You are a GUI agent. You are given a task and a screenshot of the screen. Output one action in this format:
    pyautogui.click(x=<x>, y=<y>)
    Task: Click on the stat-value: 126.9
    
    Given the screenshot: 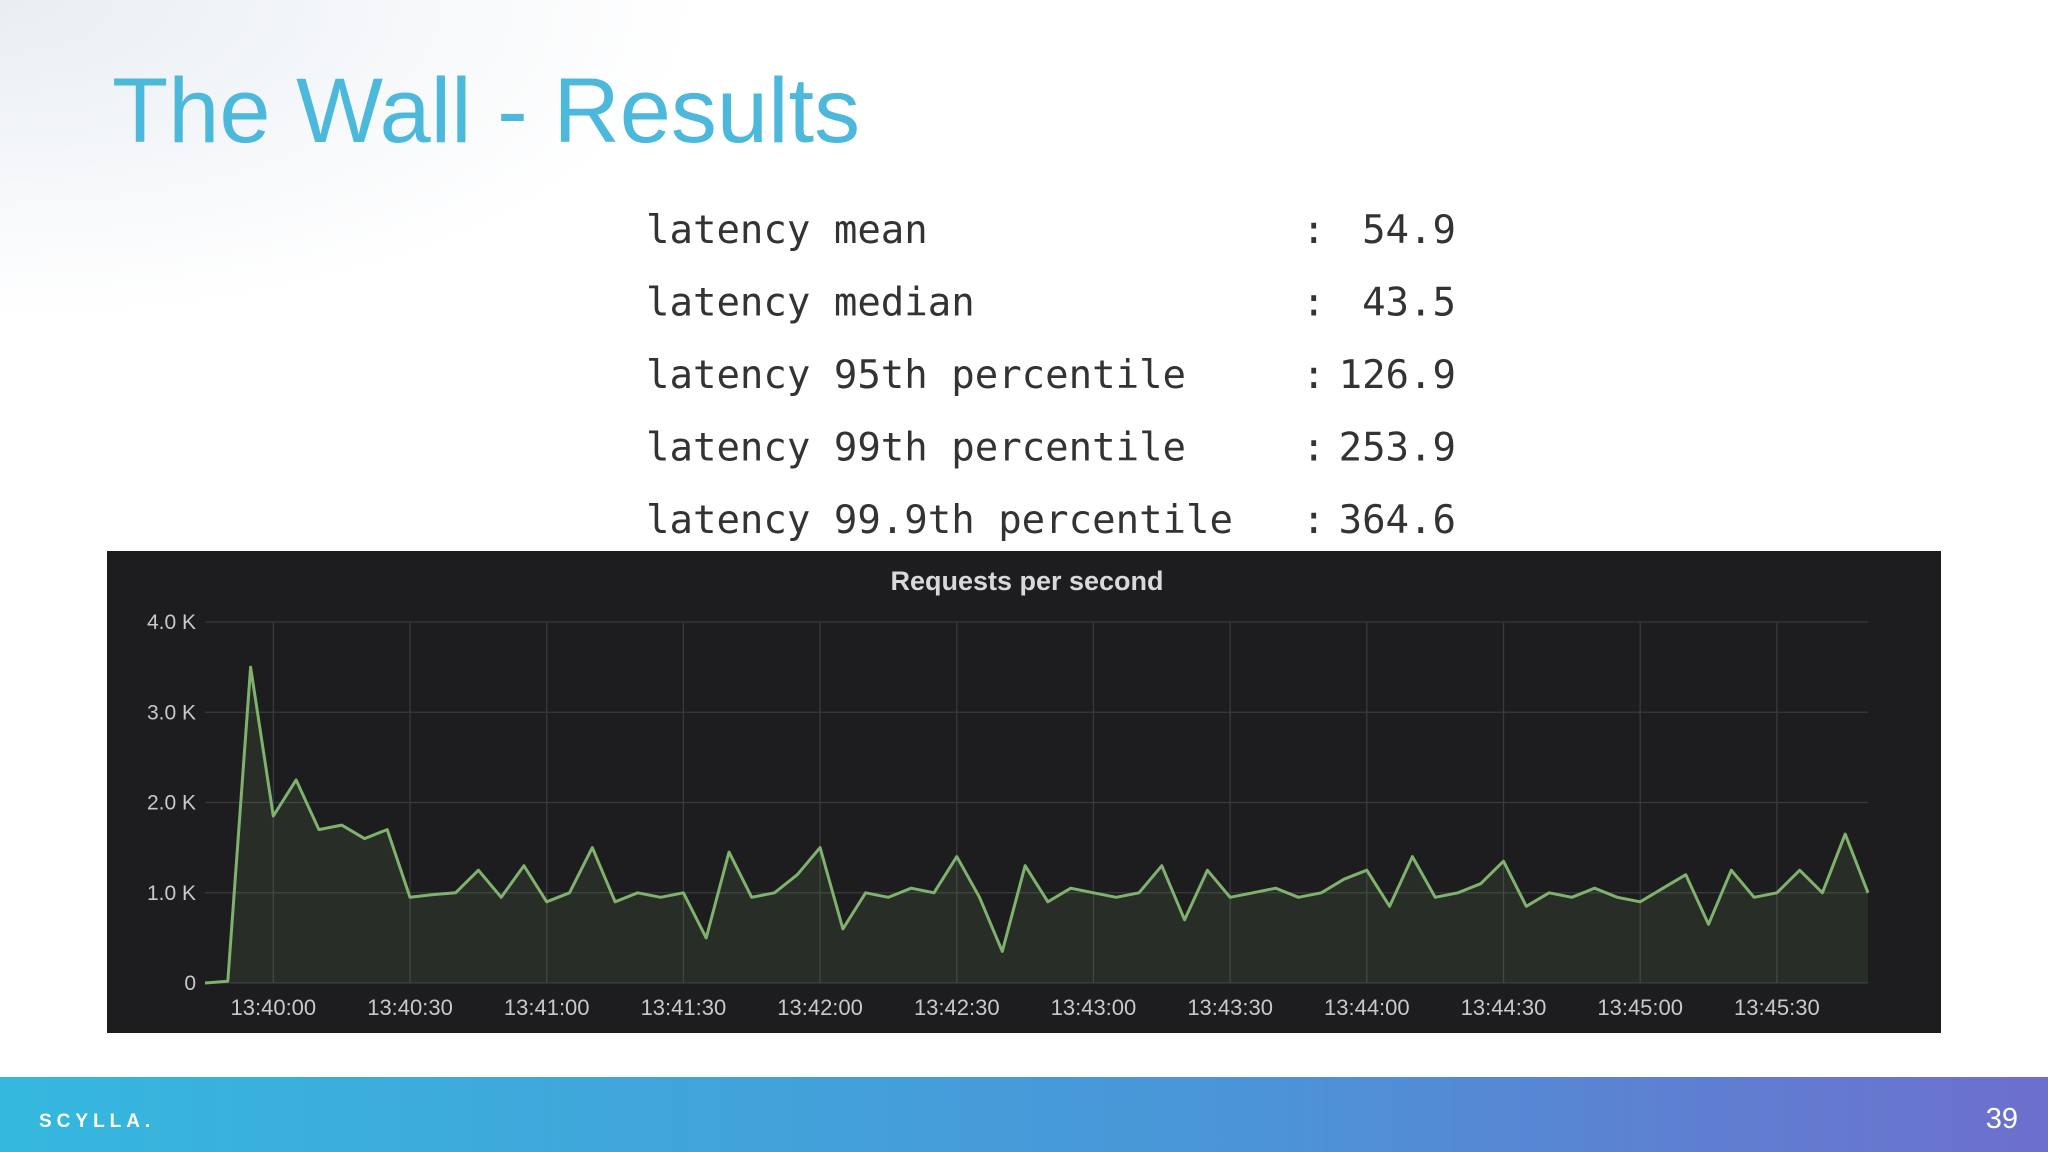 What is the action you would take?
    pyautogui.click(x=1397, y=375)
    